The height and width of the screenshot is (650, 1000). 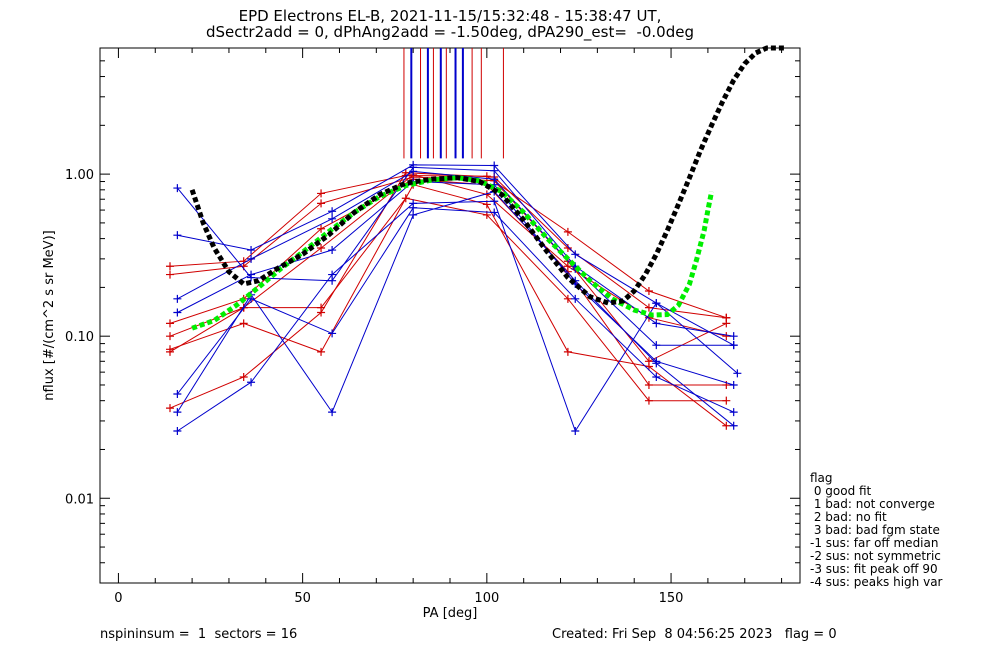 What do you see at coordinates (876, 582) in the screenshot?
I see `legend-item: -4 sus: peaks high var` at bounding box center [876, 582].